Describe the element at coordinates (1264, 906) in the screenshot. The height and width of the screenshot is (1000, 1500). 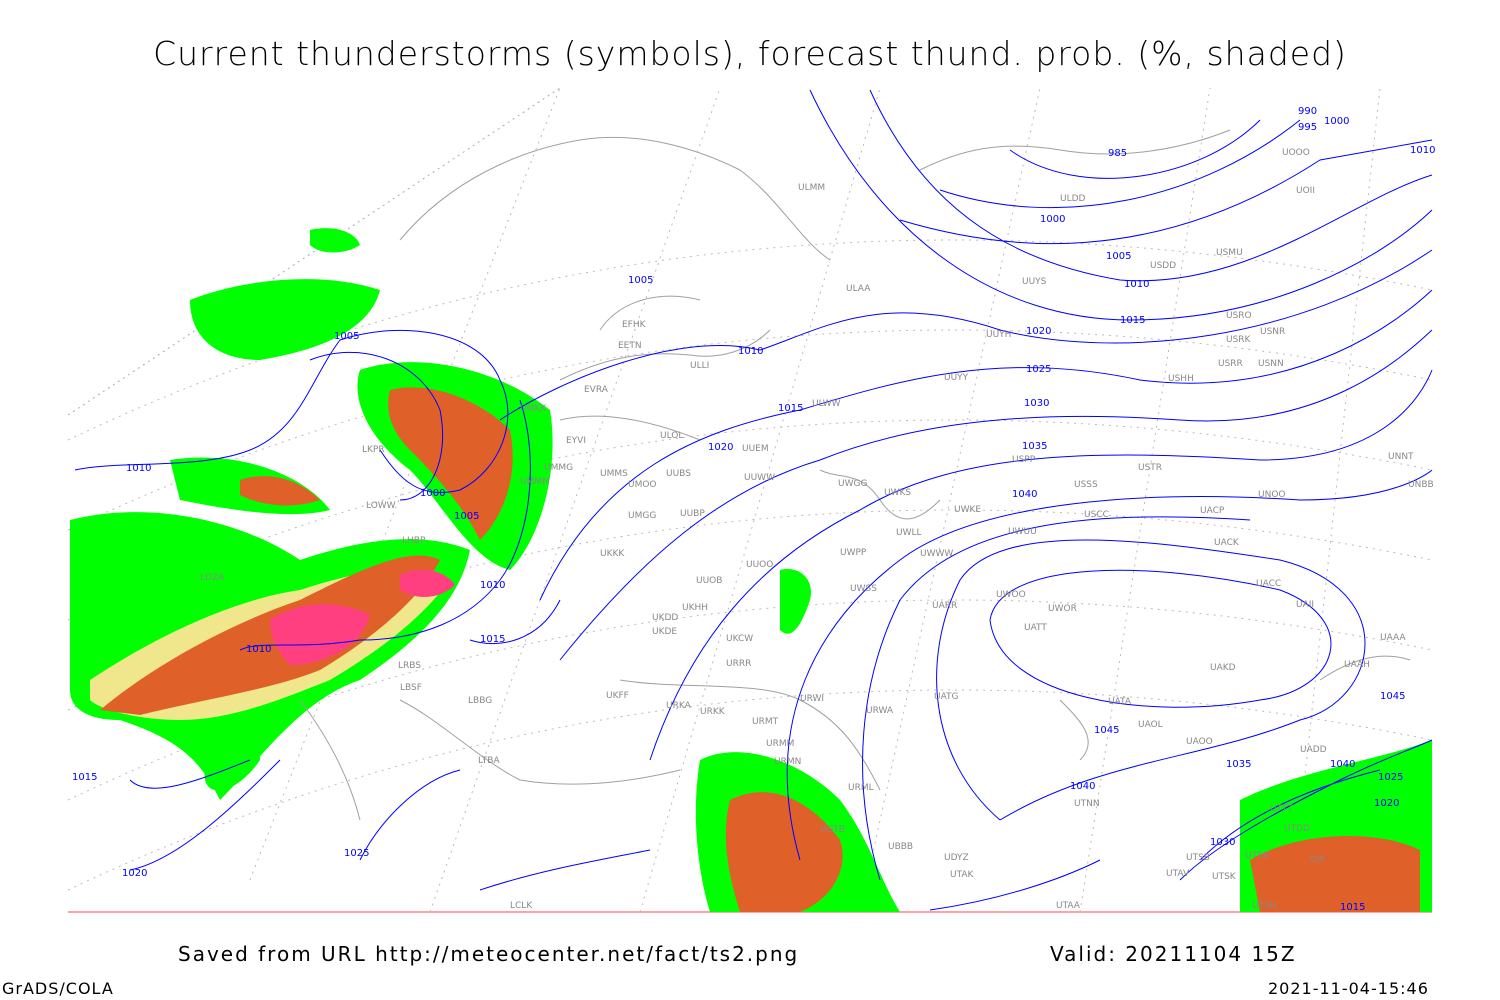
I see `station-label: UTSH` at that location.